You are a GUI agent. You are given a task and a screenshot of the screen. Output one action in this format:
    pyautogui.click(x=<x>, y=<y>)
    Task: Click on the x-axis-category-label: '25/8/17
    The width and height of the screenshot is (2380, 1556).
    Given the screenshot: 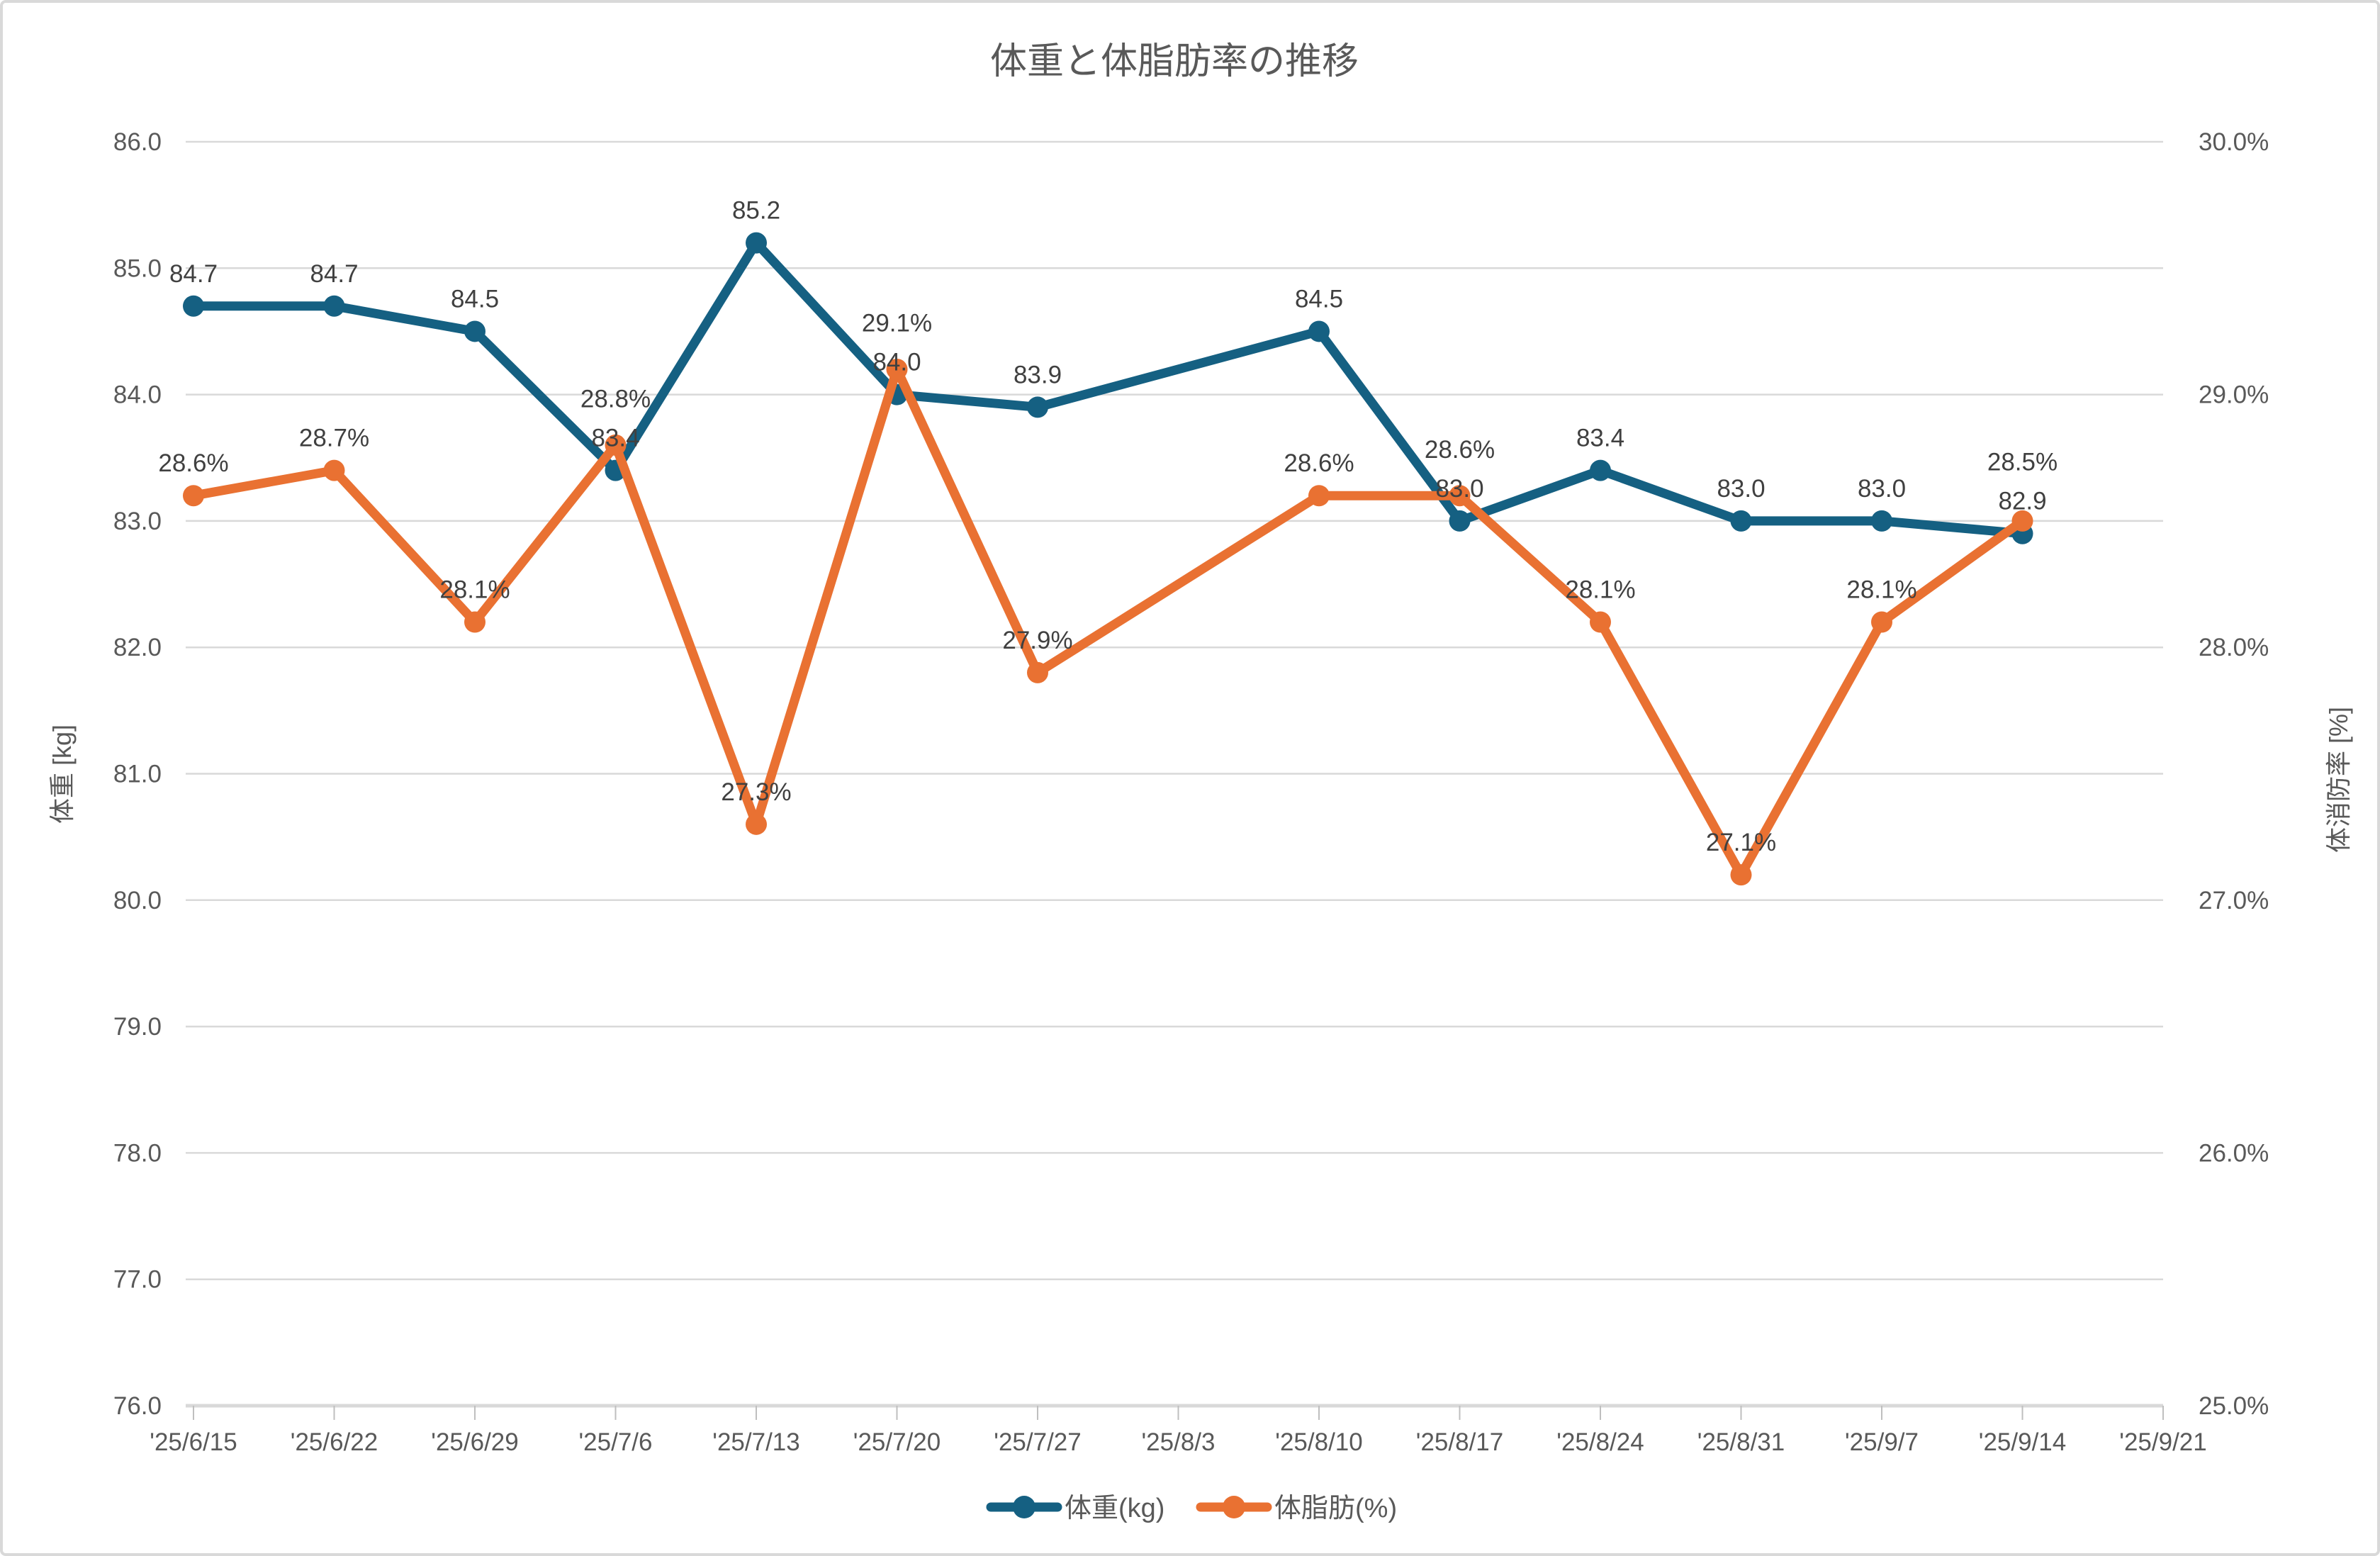 What is the action you would take?
    pyautogui.click(x=1459, y=1442)
    